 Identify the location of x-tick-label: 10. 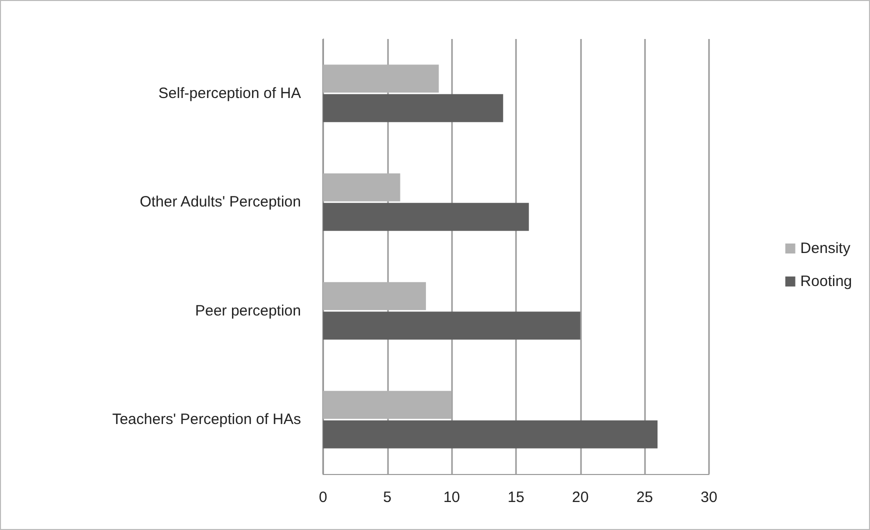
(451, 497).